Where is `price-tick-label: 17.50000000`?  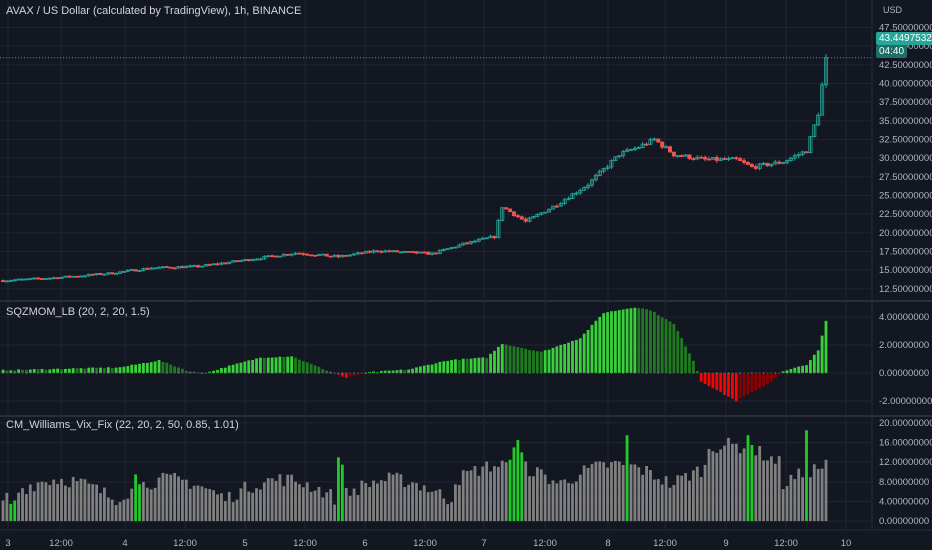 price-tick-label: 17.50000000 is located at coordinates (905, 251).